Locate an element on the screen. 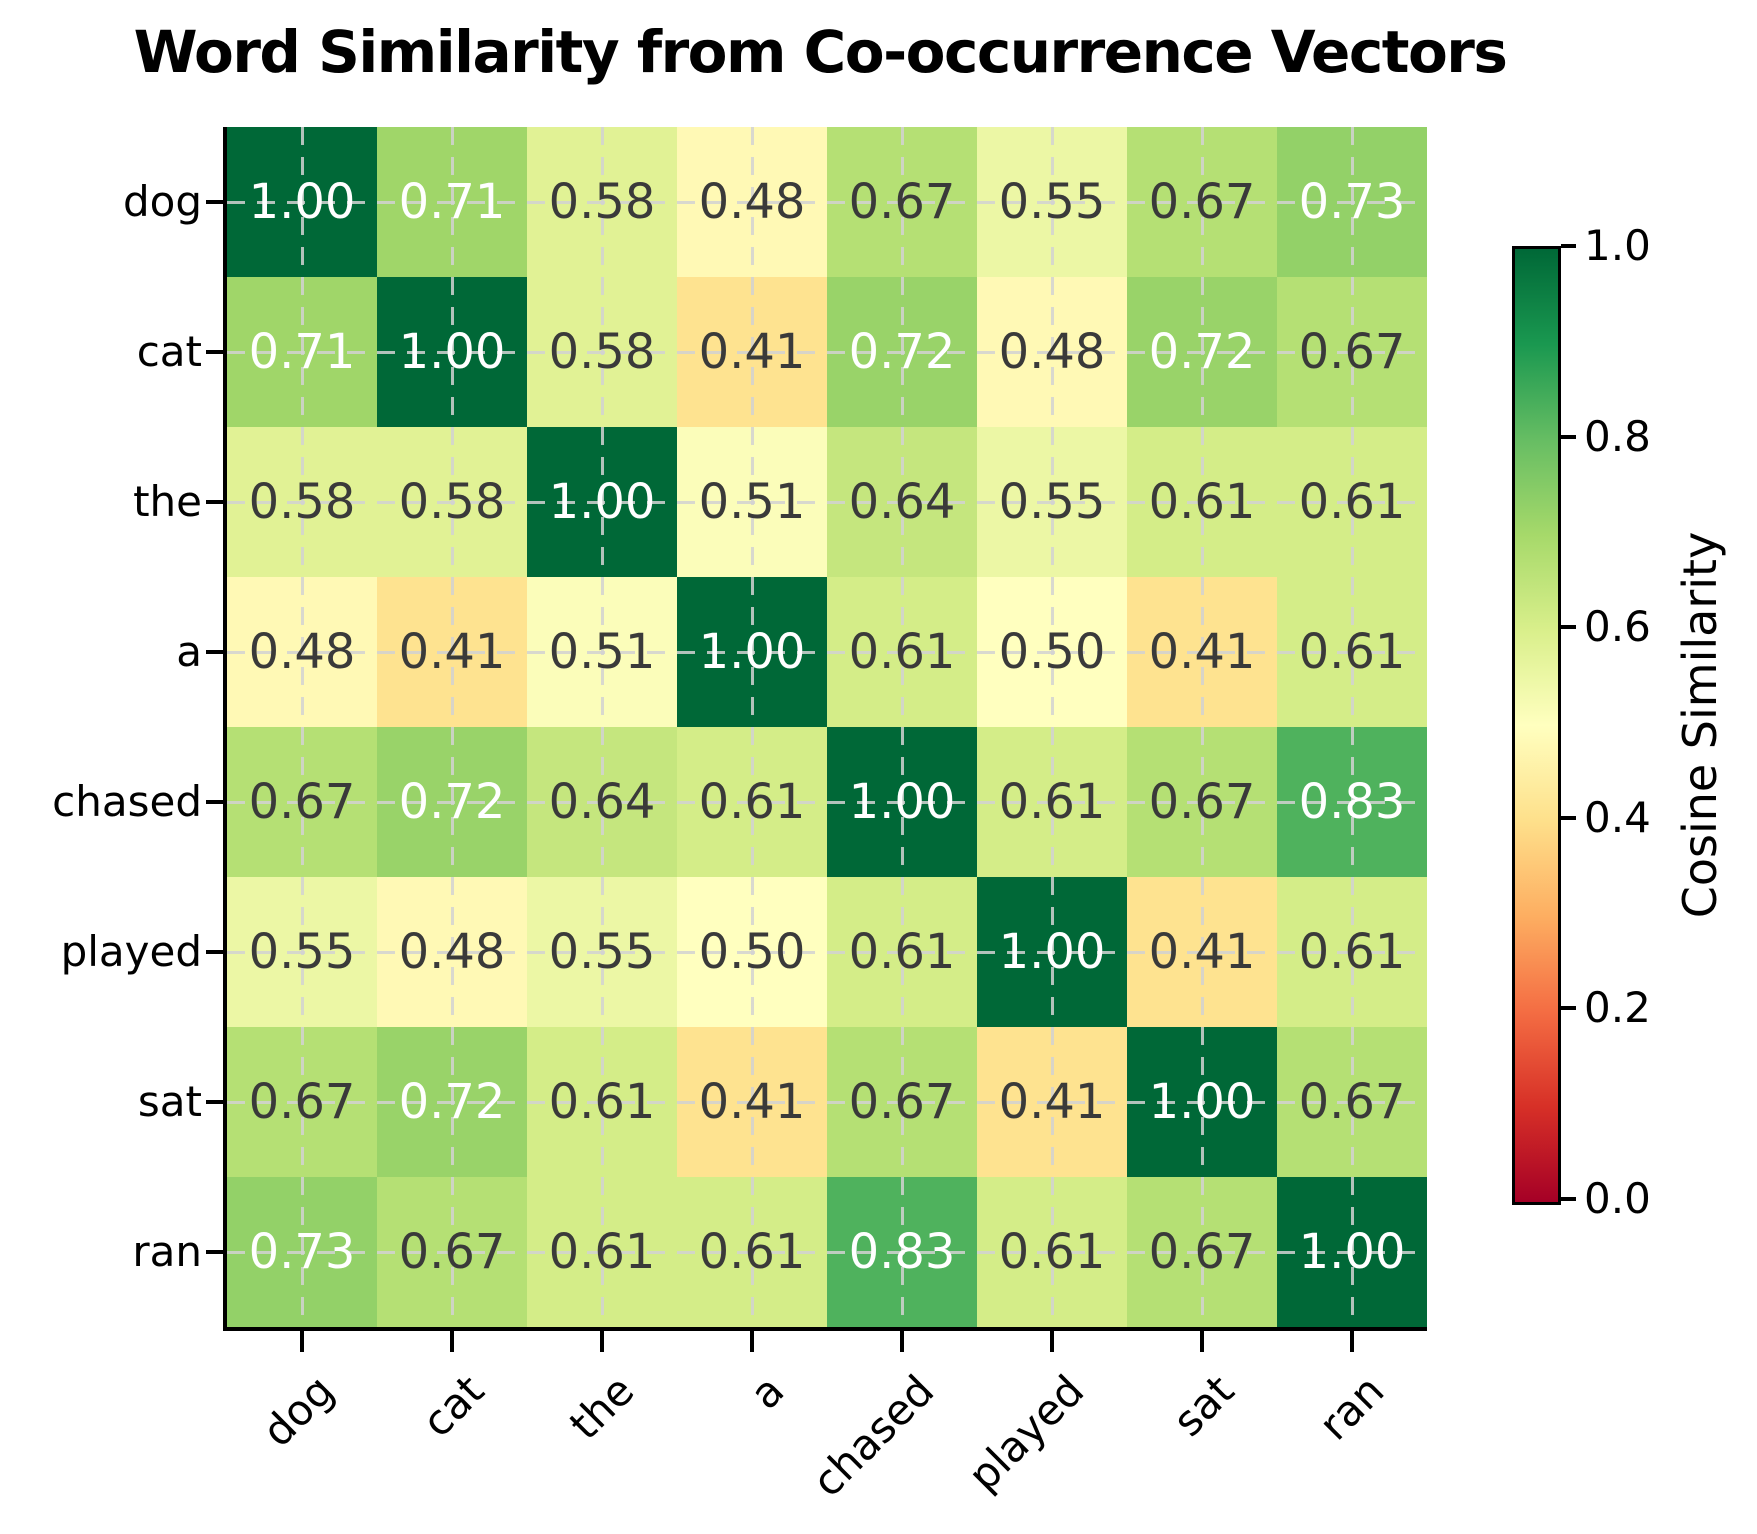 Image resolution: width=1757 pixels, height=1534 pixels. cell-value: 0.50 is located at coordinates (1052, 652).